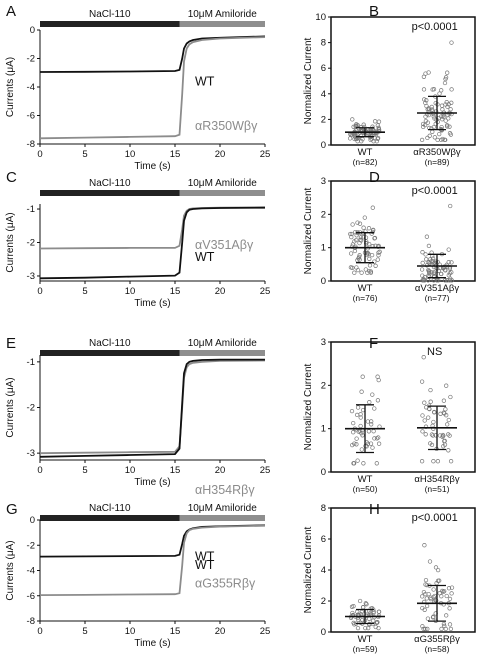 The image size is (490, 660). I want to click on y-tick-label: -6, so click(31, 116).